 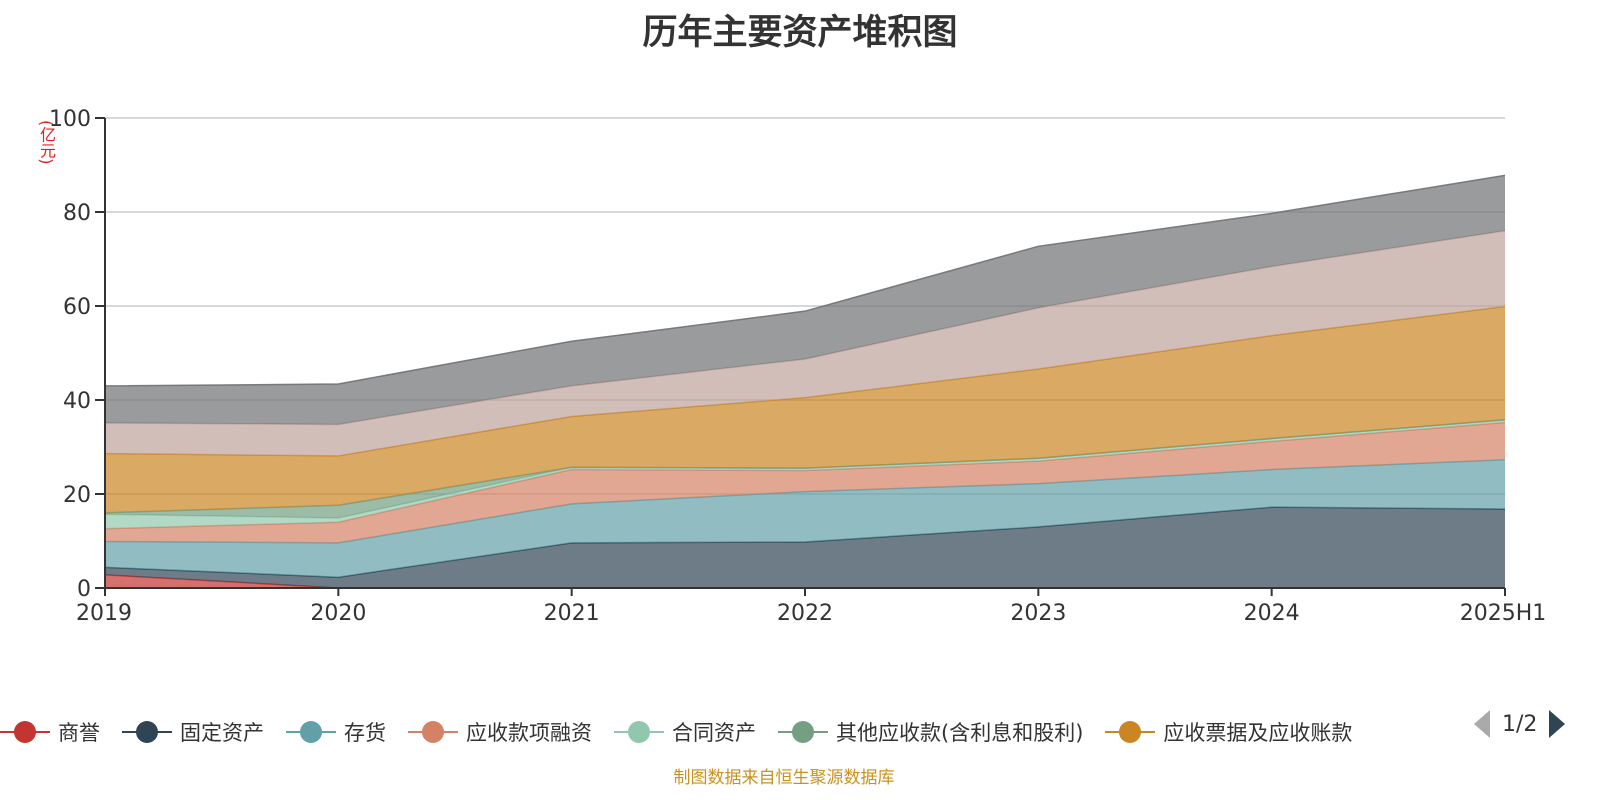 I want to click on legend-page-indicator: 1/2, so click(x=1520, y=724).